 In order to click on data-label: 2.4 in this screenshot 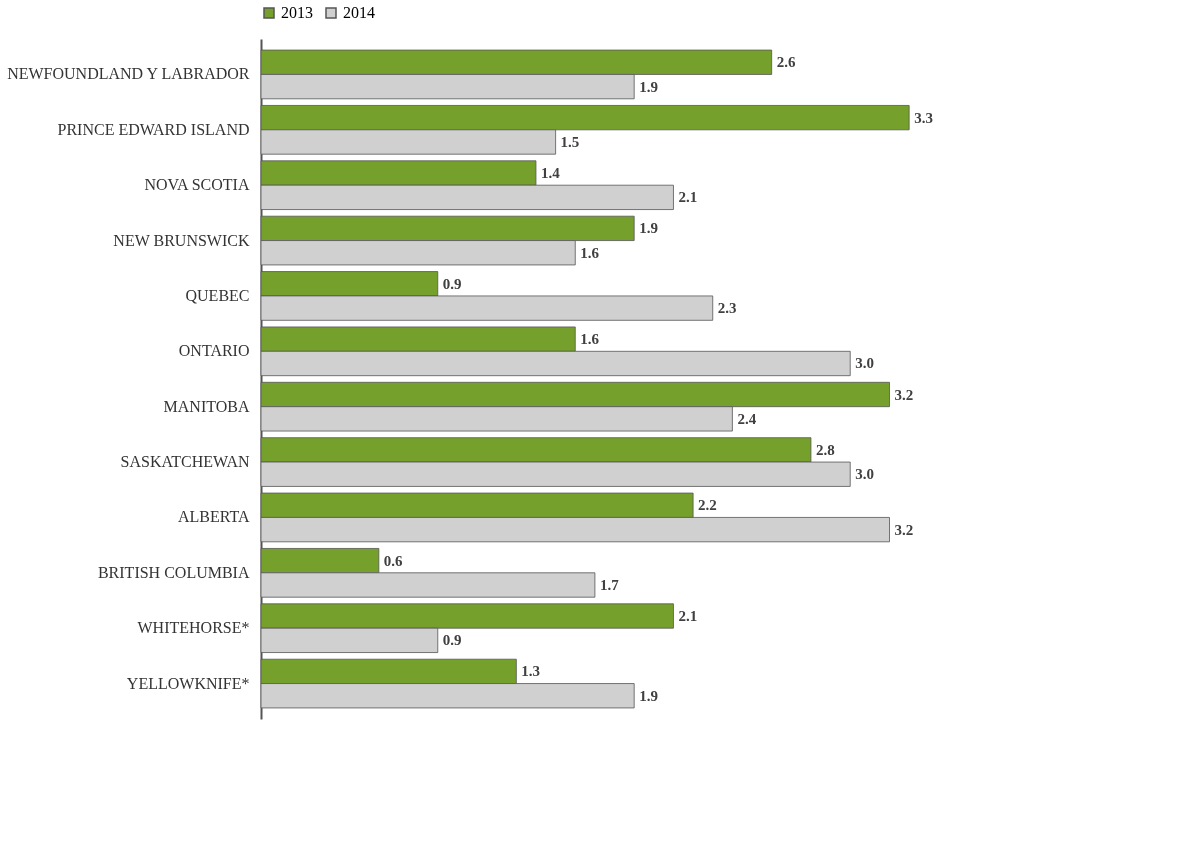, I will do `click(747, 418)`.